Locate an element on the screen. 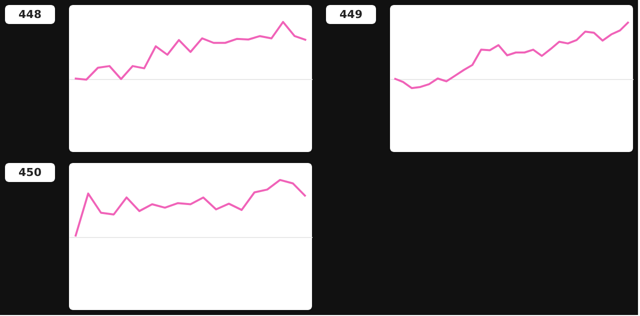 This screenshot has height=316, width=640. chart-title: 450 is located at coordinates (30, 172).